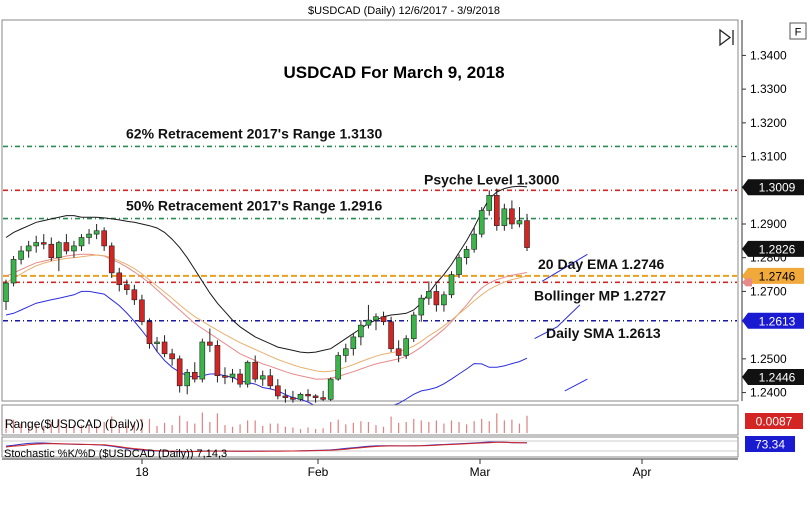 This screenshot has height=515, width=810. What do you see at coordinates (404, 11) in the screenshot?
I see `window-title: $USDCAD (Daily) 12/6/2017 - 3/9/2018` at bounding box center [404, 11].